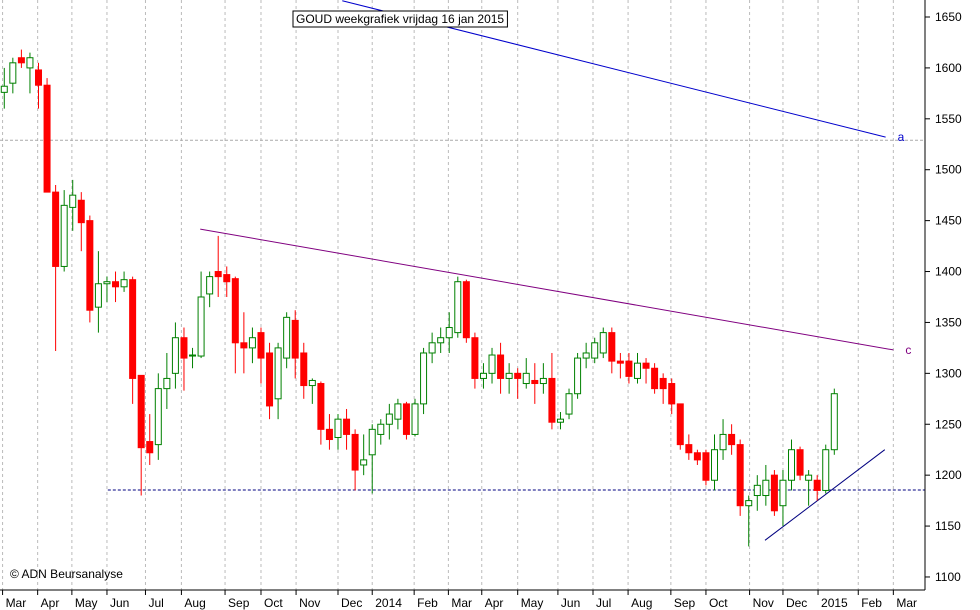 This screenshot has height=610, width=980. Describe the element at coordinates (834, 603) in the screenshot. I see `x-tick-label: 2015` at that location.